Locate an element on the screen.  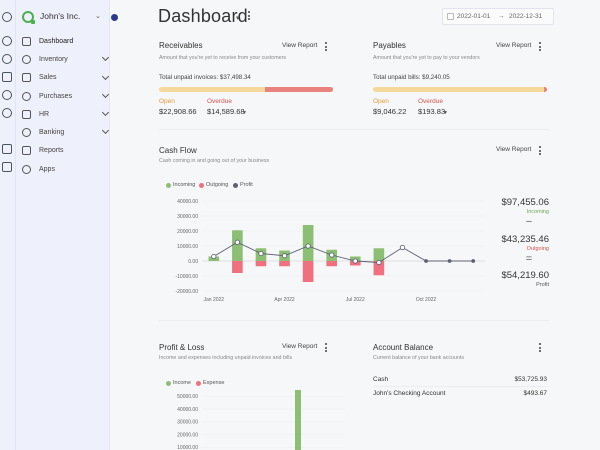
sidebar-item-label: HR is located at coordinates (44, 114).